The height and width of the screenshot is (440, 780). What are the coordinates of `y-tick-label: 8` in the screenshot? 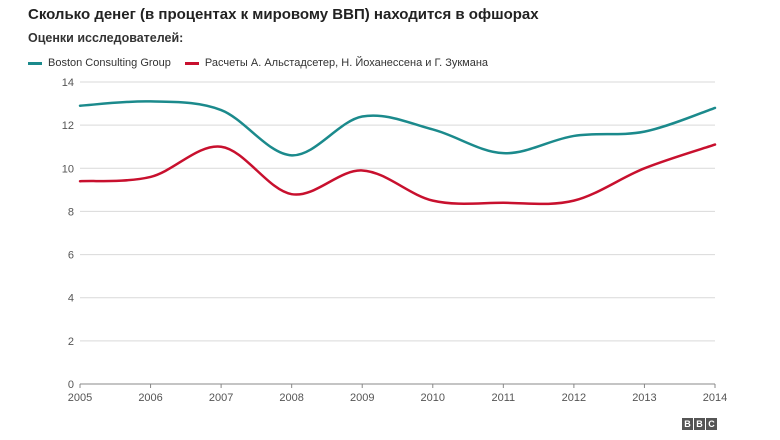 It's located at (71, 212).